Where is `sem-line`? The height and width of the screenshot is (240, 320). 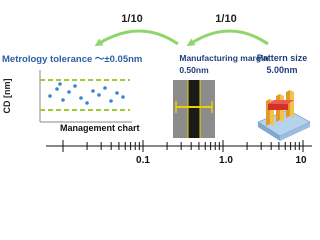 sem-line is located at coordinates (194, 109).